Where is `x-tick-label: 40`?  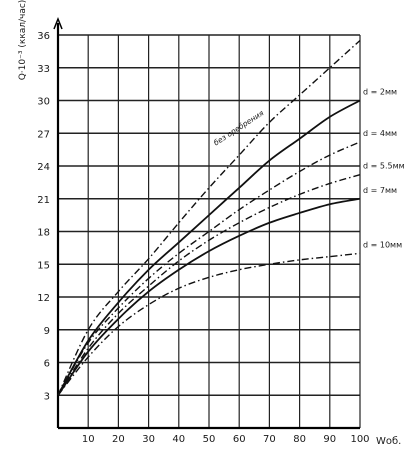
x-tick-label: 40 is located at coordinates (178, 439).